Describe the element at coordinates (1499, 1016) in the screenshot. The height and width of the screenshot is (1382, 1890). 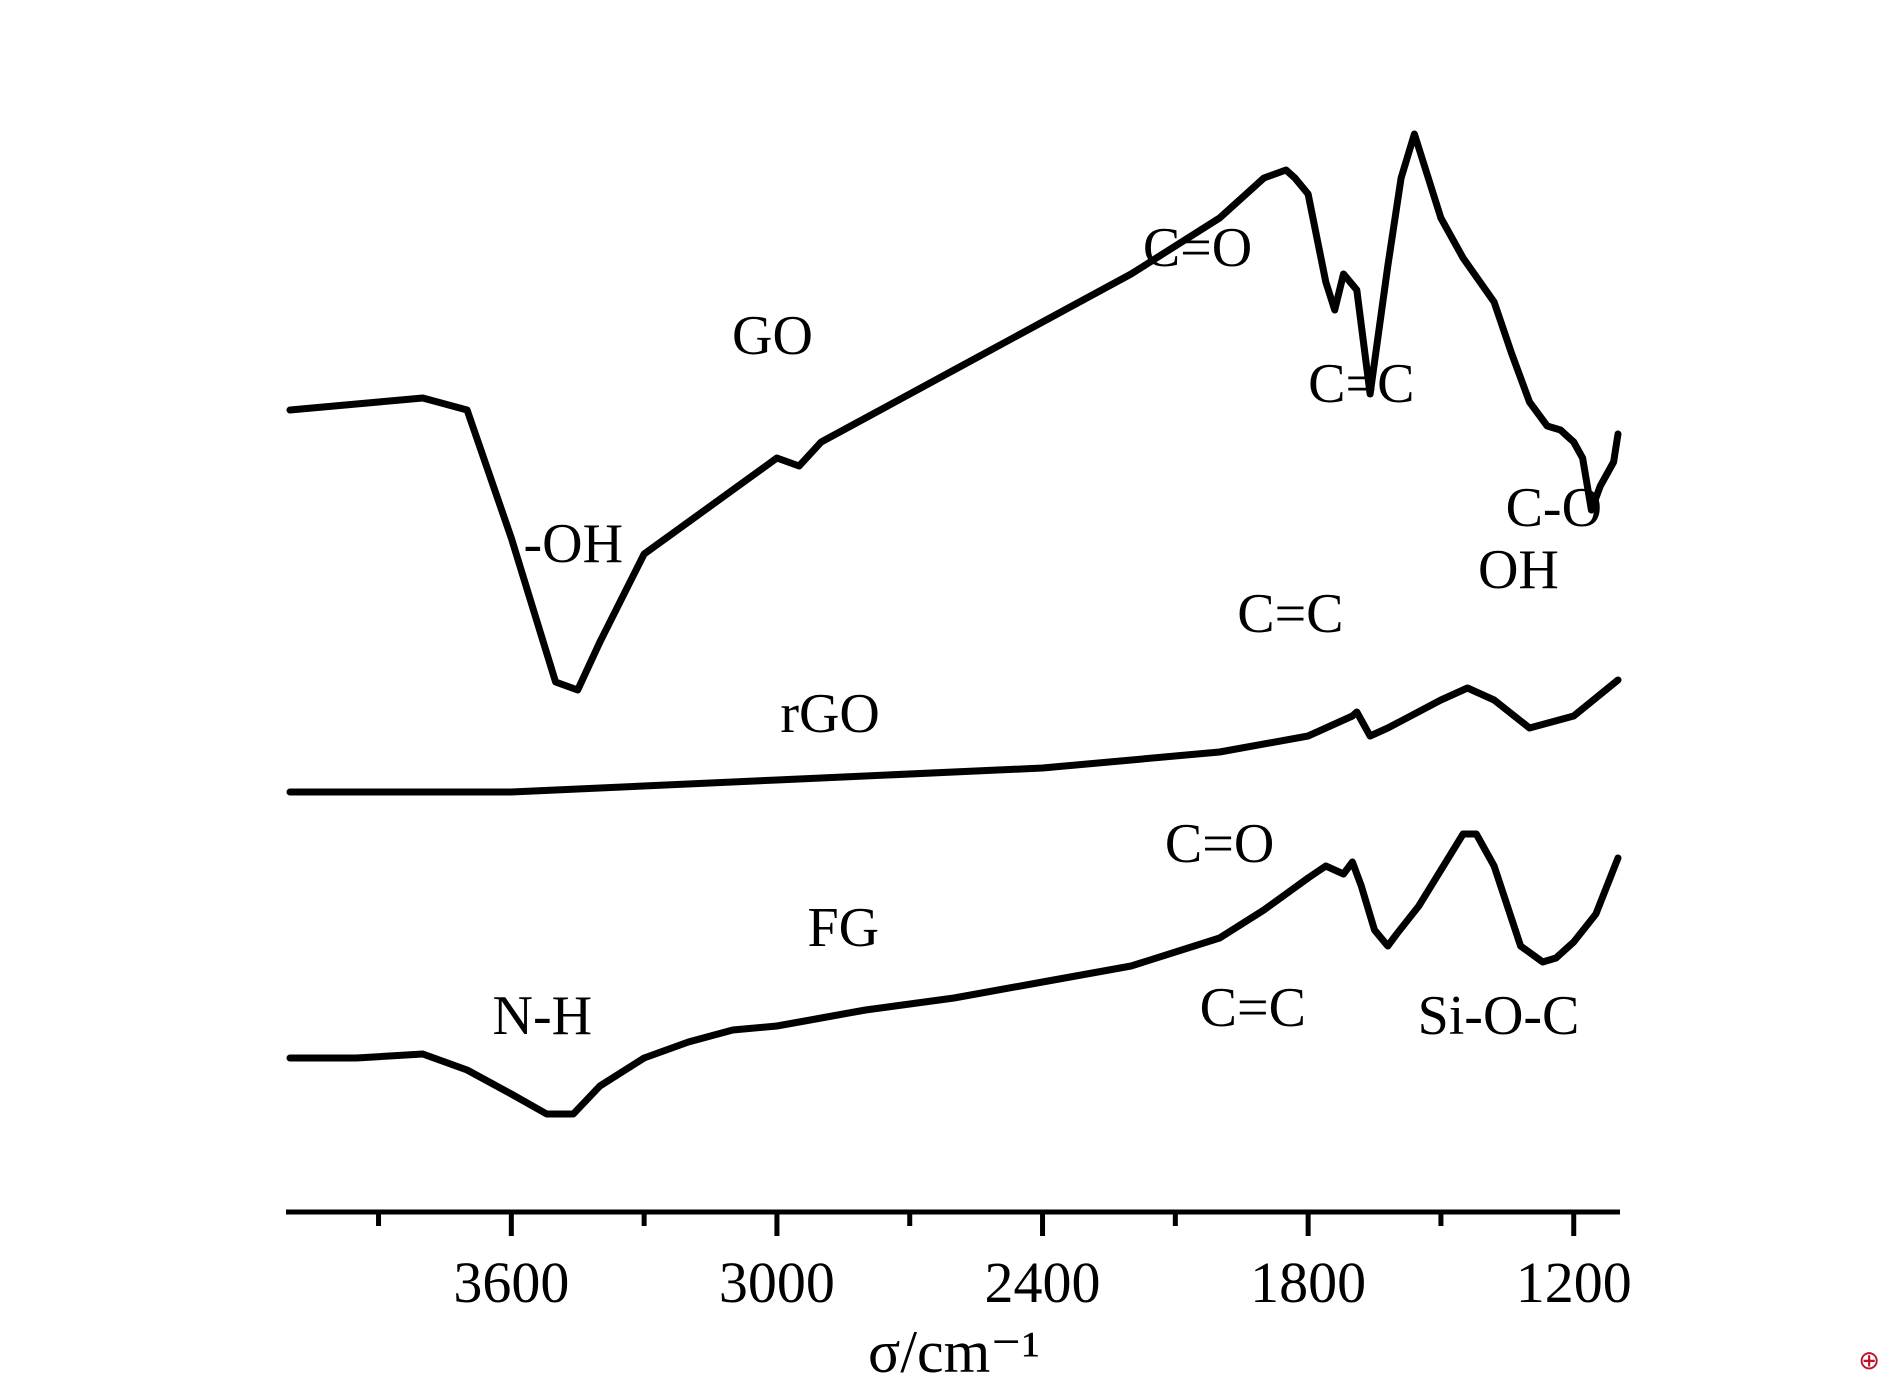
I see `peak-label: Si-O-C` at that location.